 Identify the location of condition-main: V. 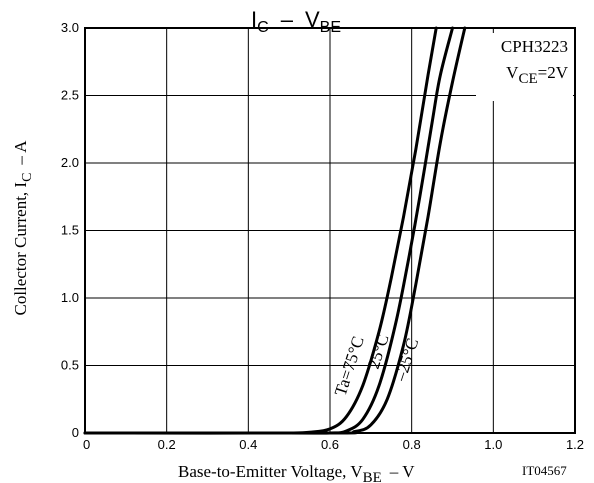
(512, 72).